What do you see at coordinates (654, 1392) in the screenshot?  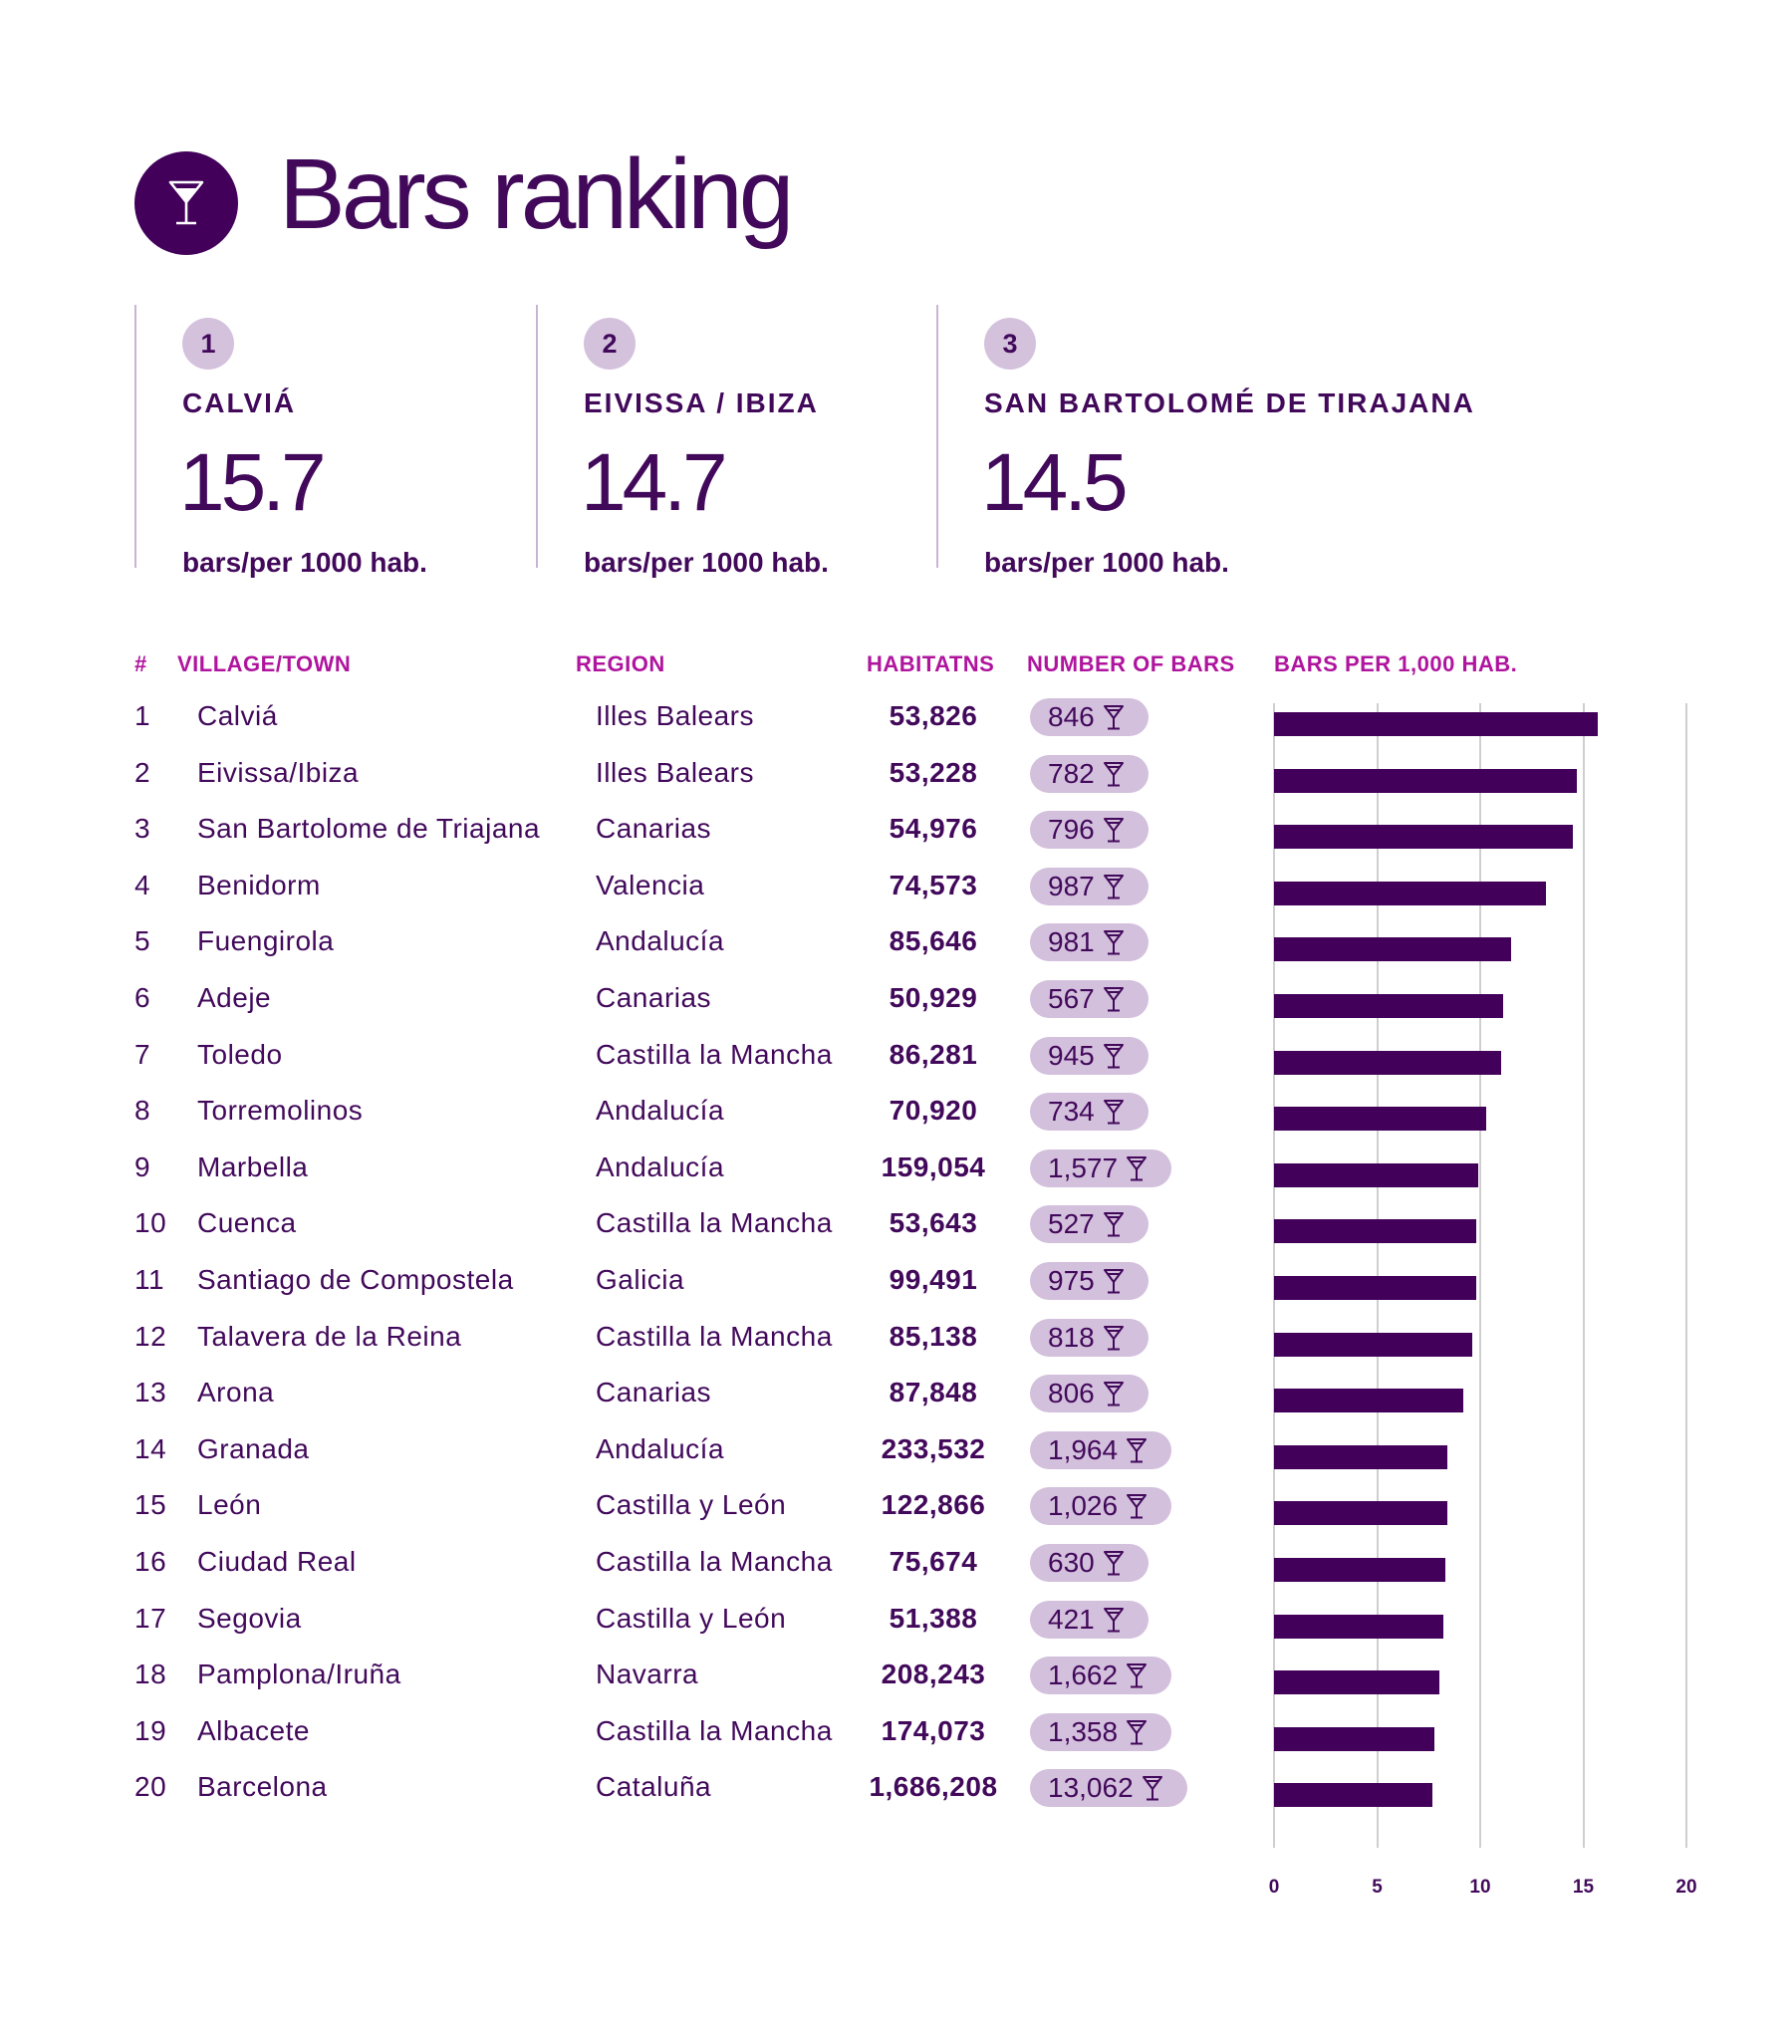 I see `row-region: Canarias` at bounding box center [654, 1392].